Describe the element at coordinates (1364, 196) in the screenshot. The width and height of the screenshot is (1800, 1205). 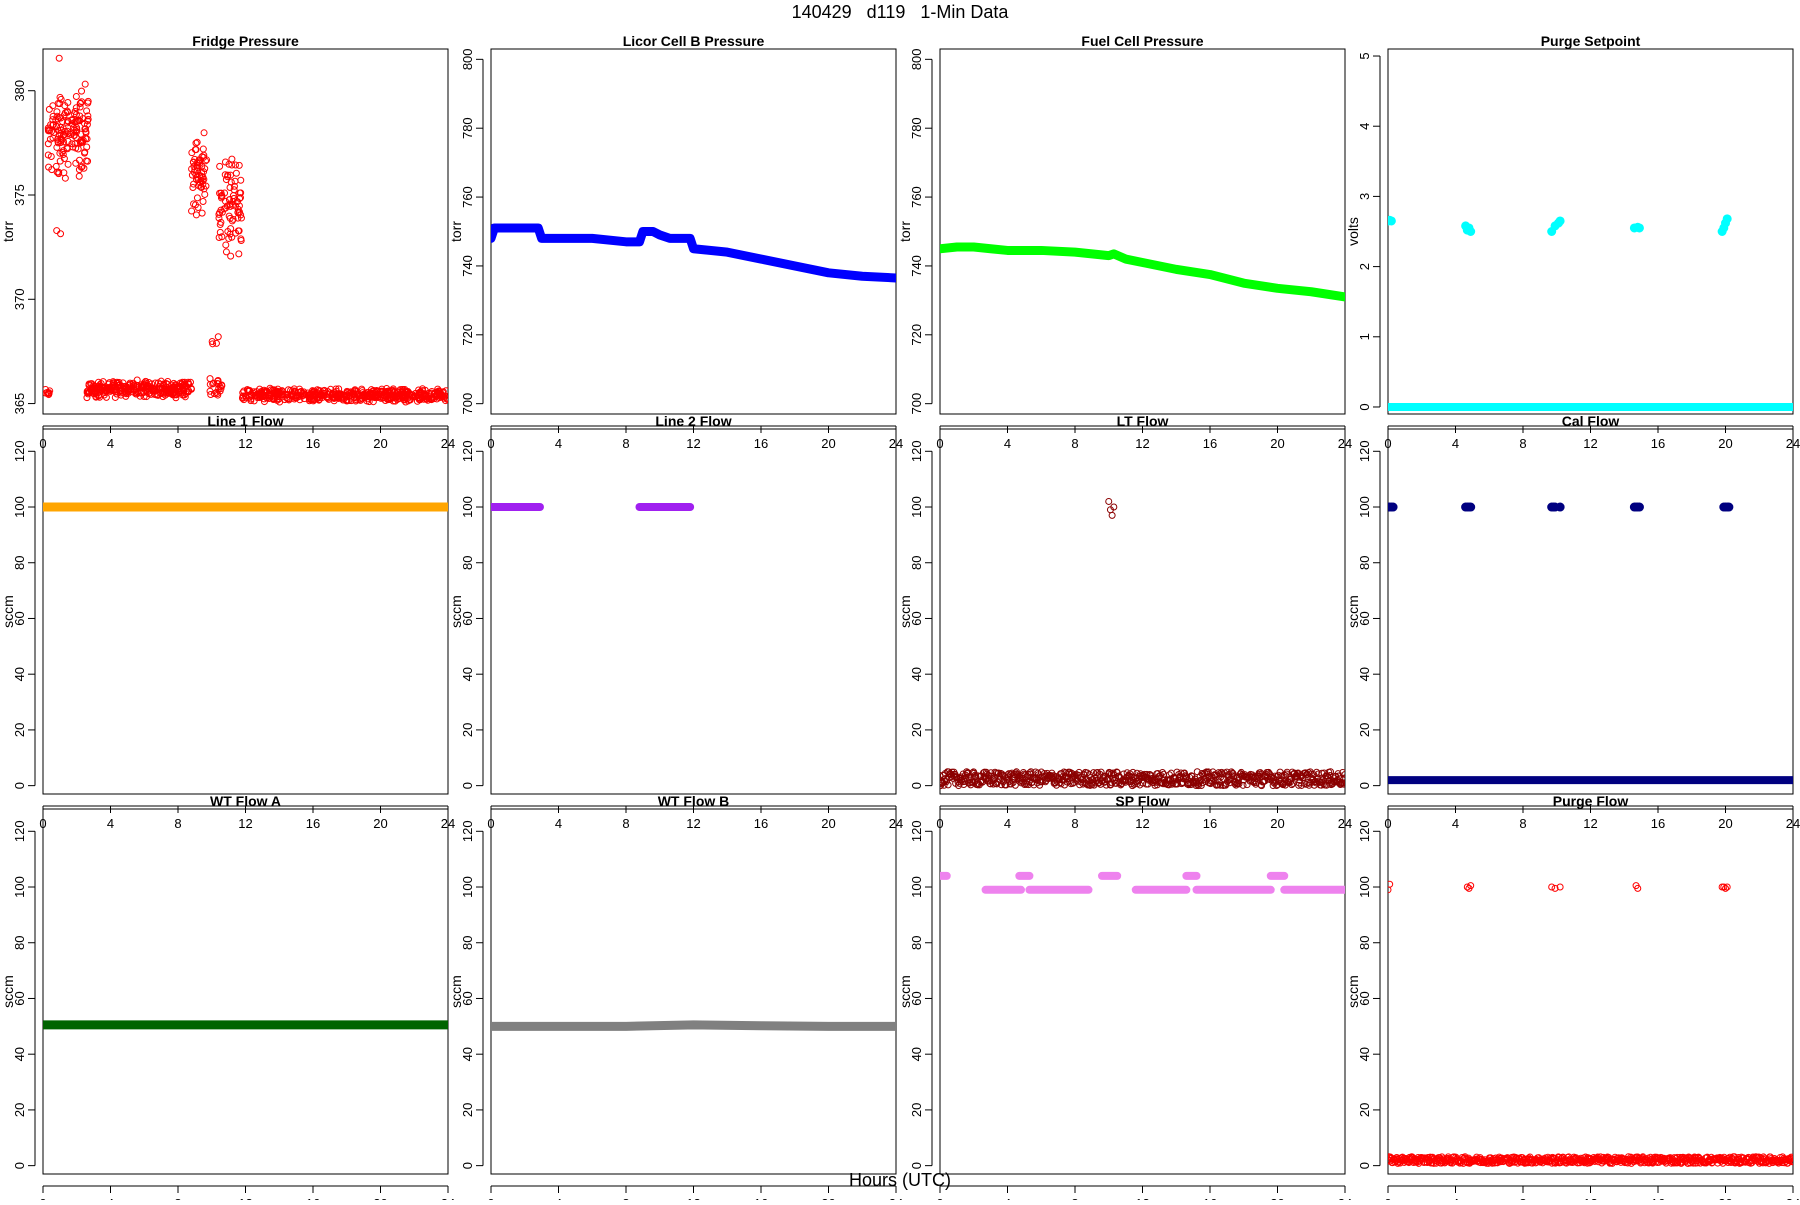
I see `y-tick-label: 3` at that location.